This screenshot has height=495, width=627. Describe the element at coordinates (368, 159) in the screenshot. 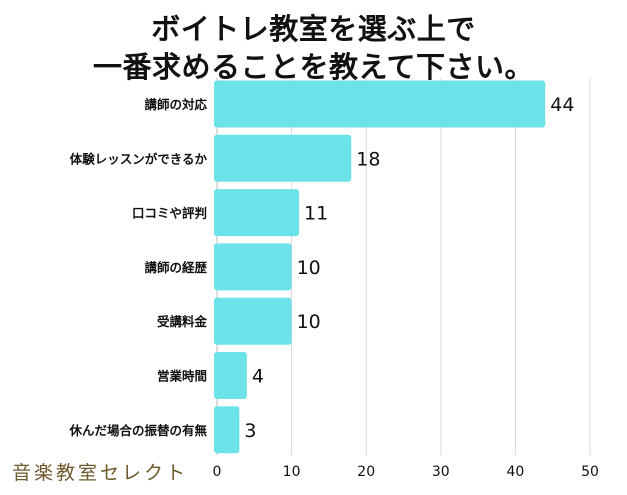

I see `data-label: 18` at that location.